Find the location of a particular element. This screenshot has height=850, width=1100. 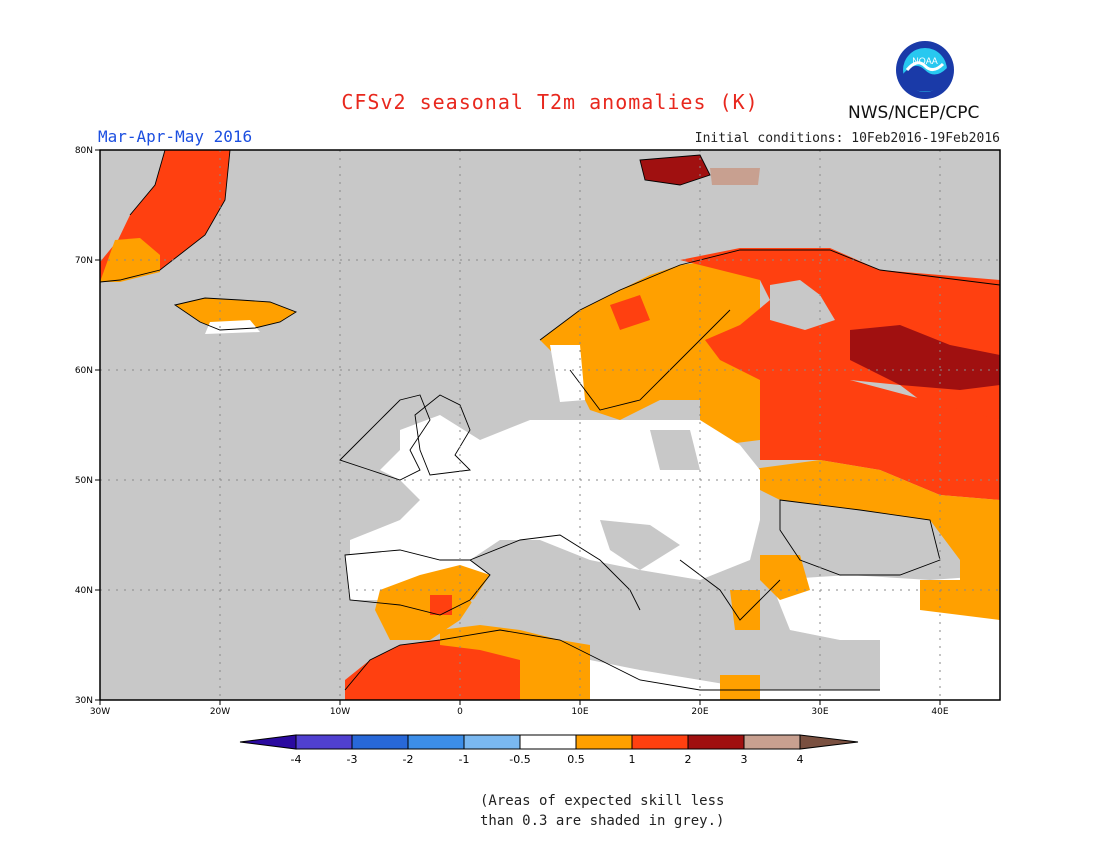

lat-label: 30N is located at coordinates (84, 701).